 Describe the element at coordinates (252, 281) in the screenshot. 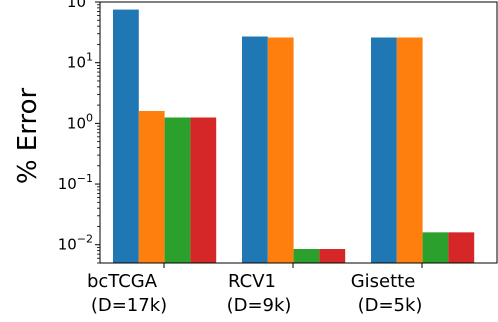

I see `x-category-label: RCV1` at that location.